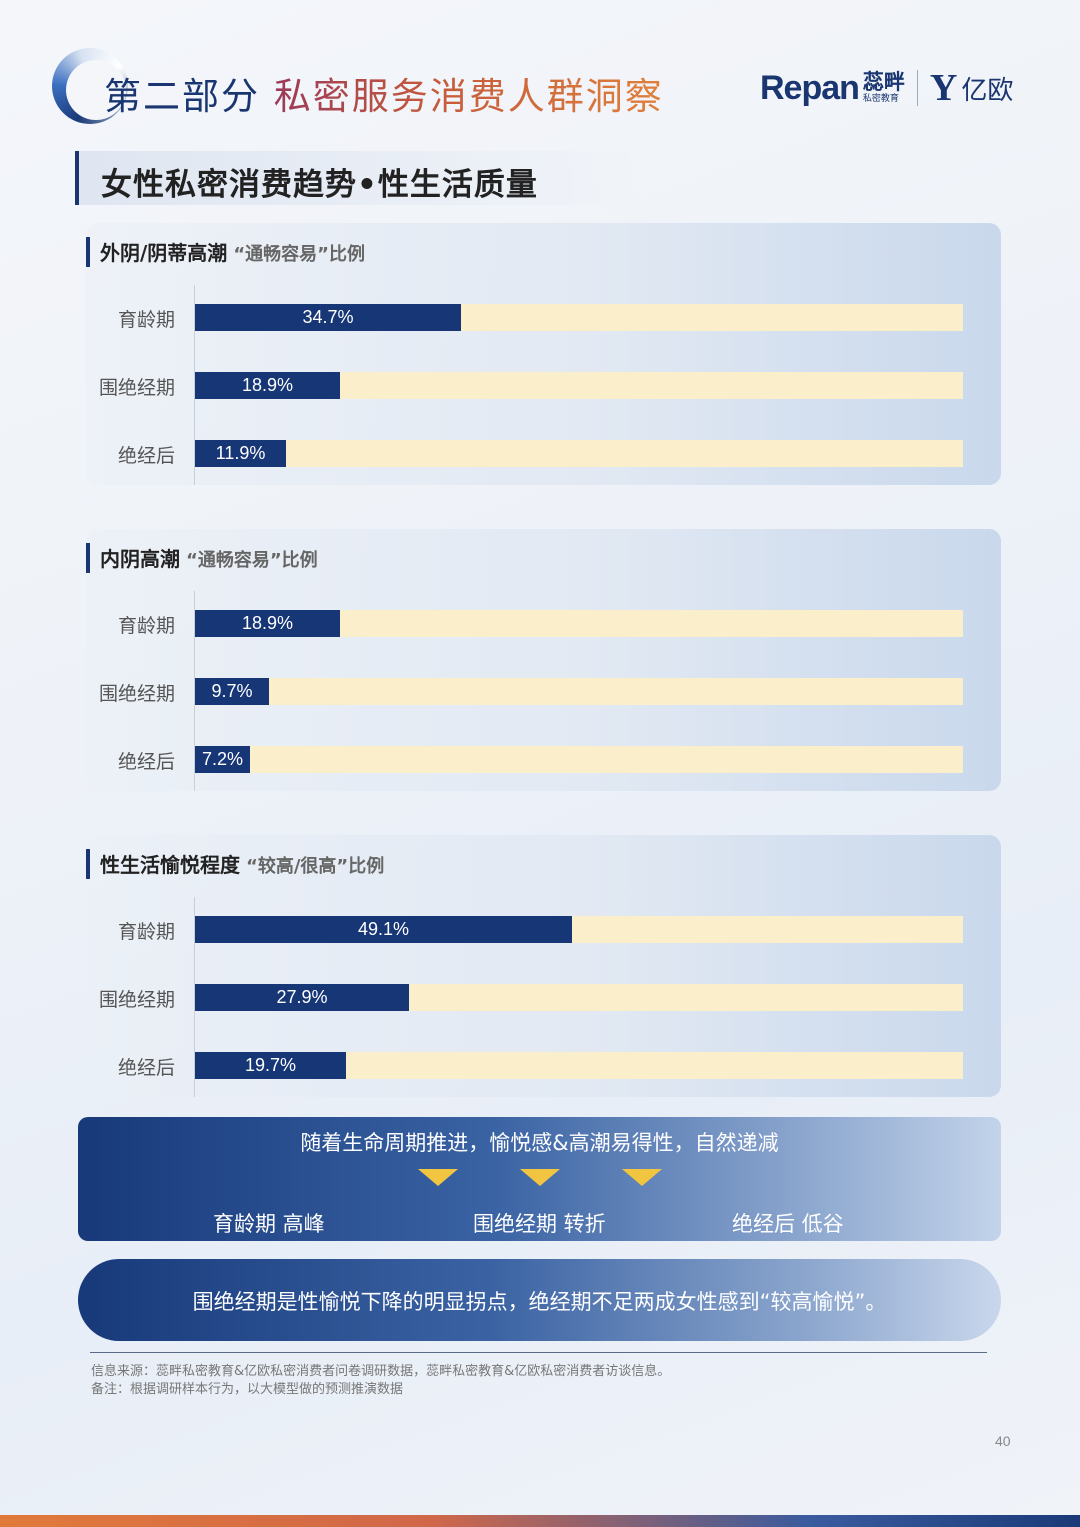 Image resolution: width=1080 pixels, height=1527 pixels. Describe the element at coordinates (579, 317) in the screenshot. I see `bar-track: 34.7%` at that location.